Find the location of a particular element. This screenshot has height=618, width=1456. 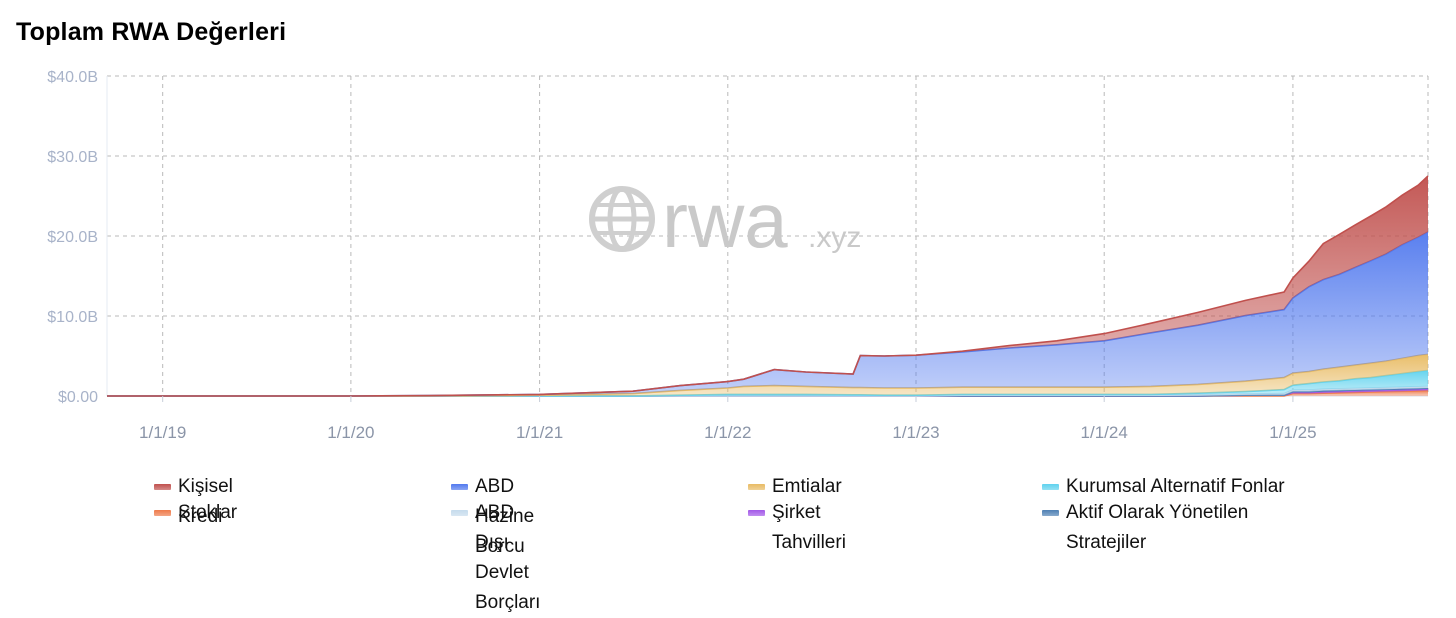

legend-label: Şirket Tahvilleri is located at coordinates (809, 527).